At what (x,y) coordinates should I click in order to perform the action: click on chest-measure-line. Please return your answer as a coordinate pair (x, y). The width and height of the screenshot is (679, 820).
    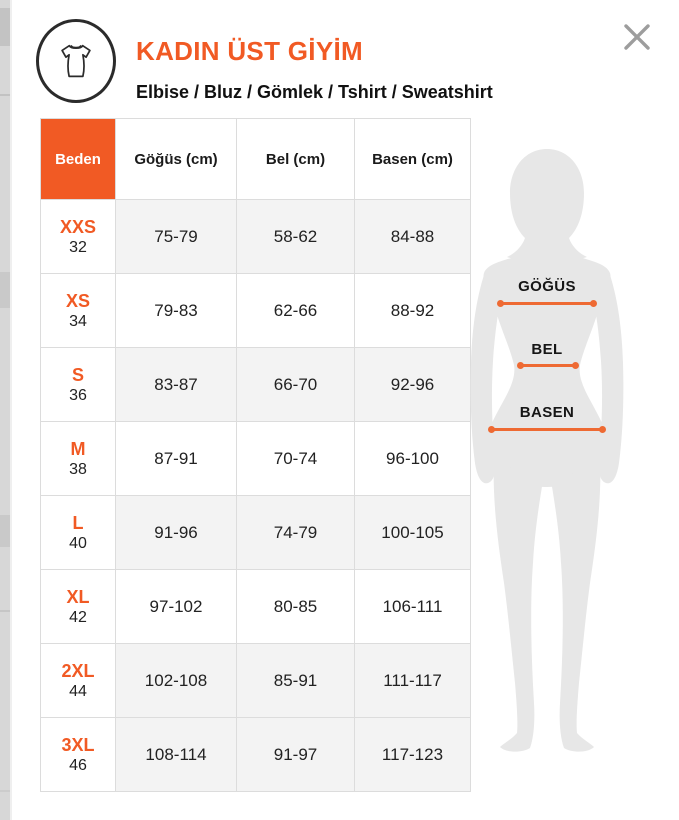
    Looking at the image, I should click on (547, 303).